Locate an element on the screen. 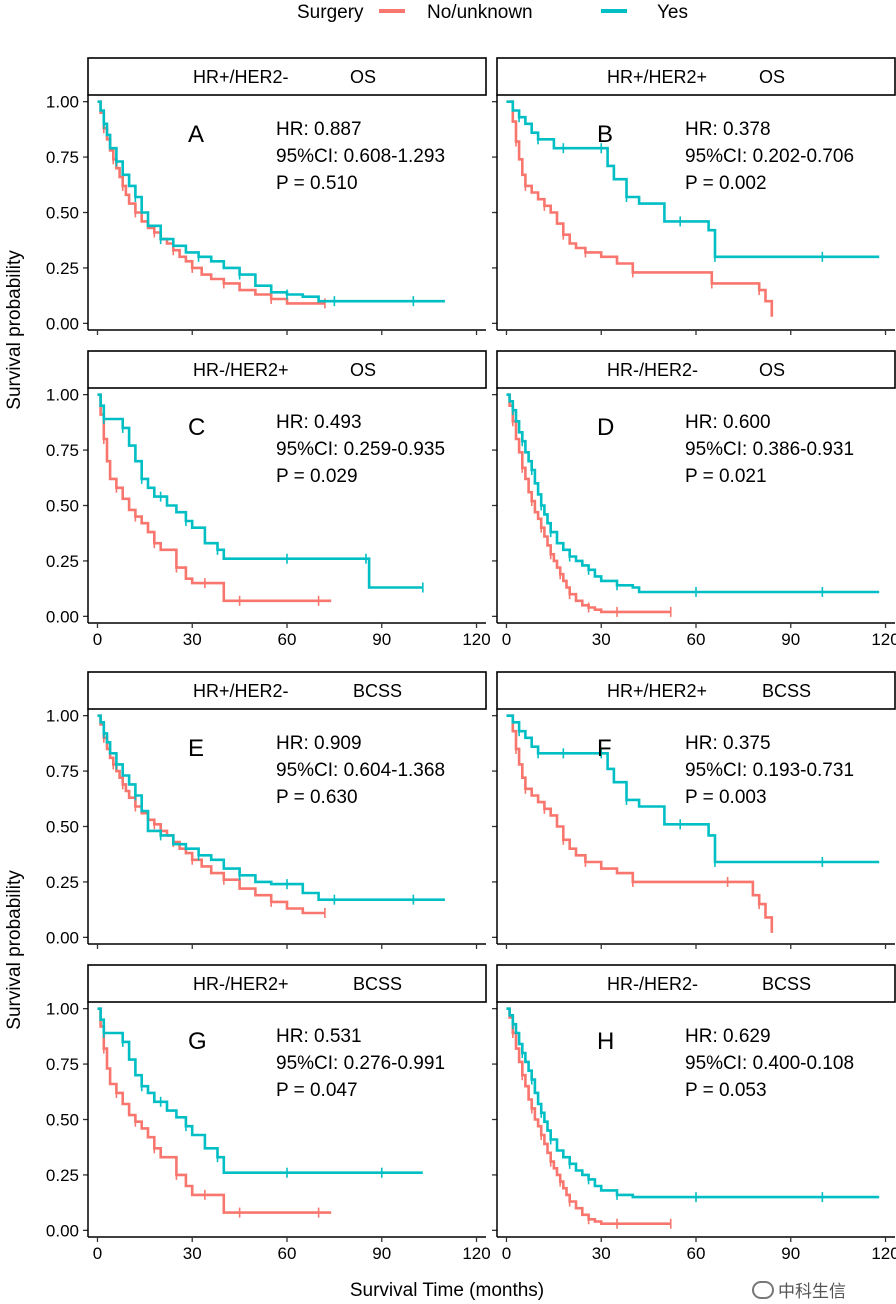 This screenshot has height=1304, width=896. stat-line: P = 0.029 is located at coordinates (317, 476).